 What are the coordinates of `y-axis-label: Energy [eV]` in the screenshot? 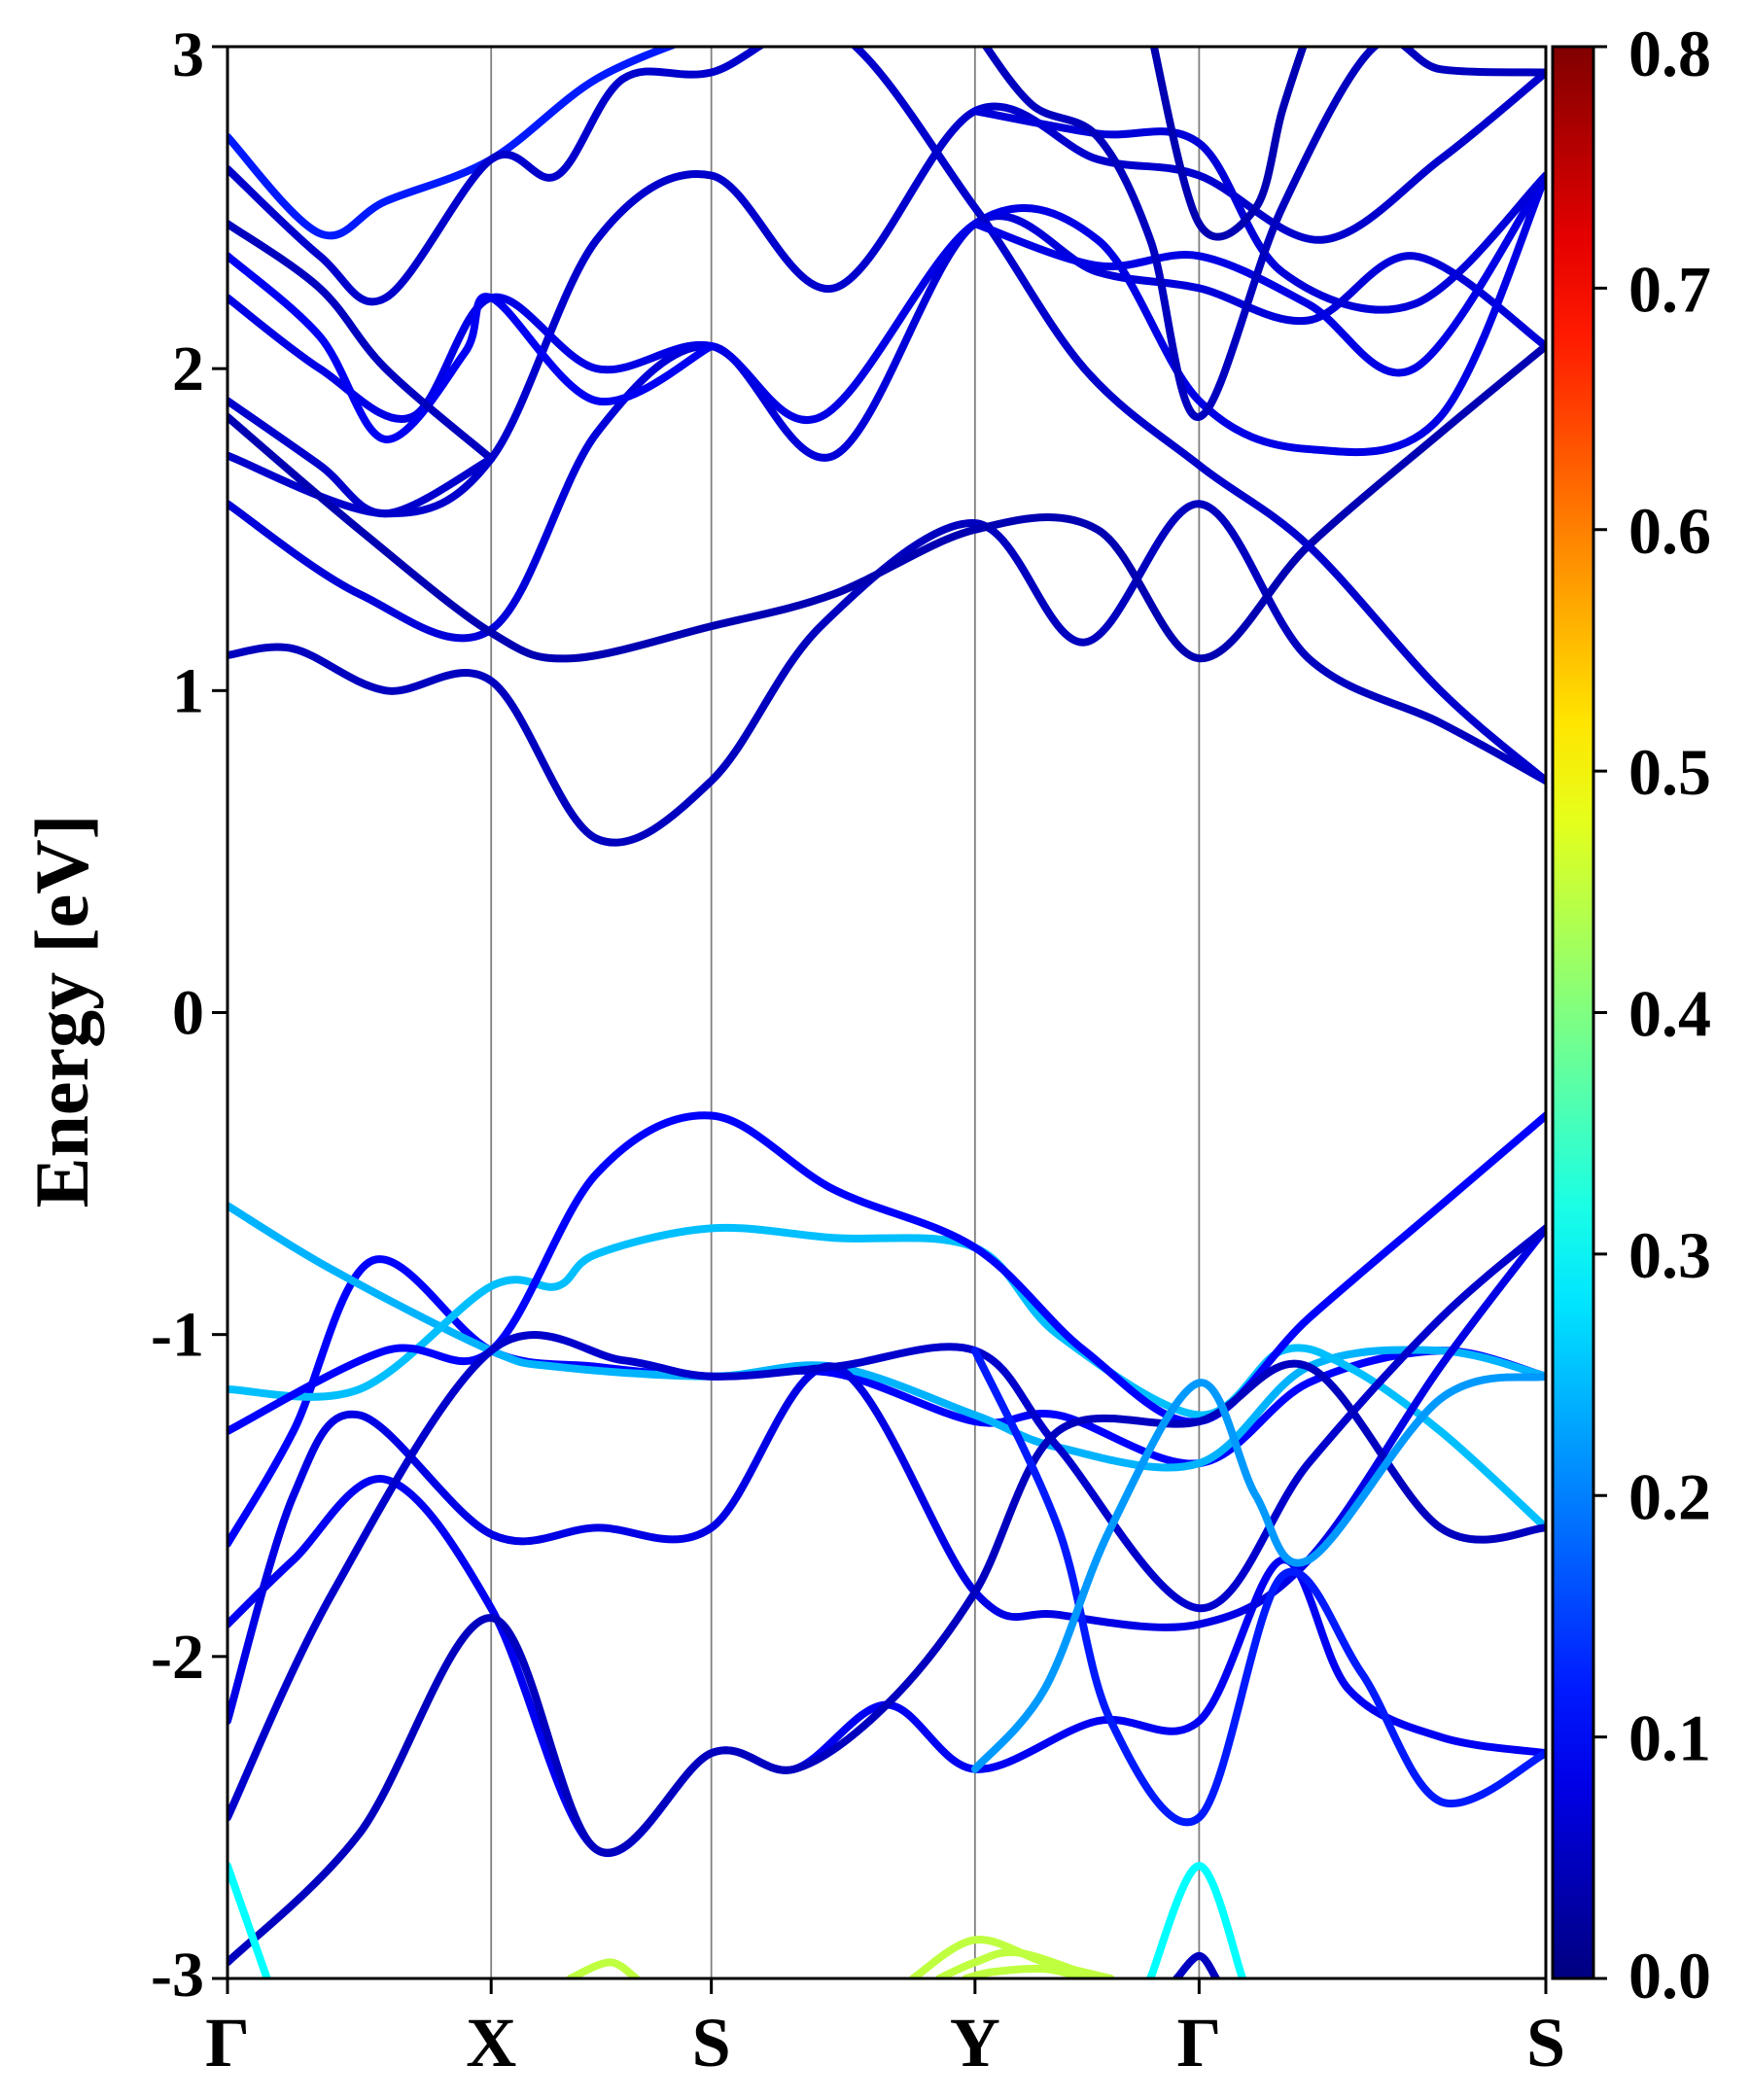 It's located at (61, 1011).